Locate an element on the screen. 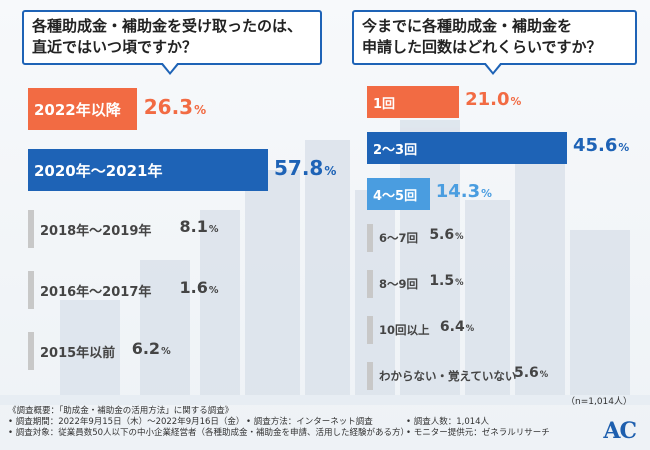 The height and width of the screenshot is (450, 650). company-logo: AC is located at coordinates (620, 431).